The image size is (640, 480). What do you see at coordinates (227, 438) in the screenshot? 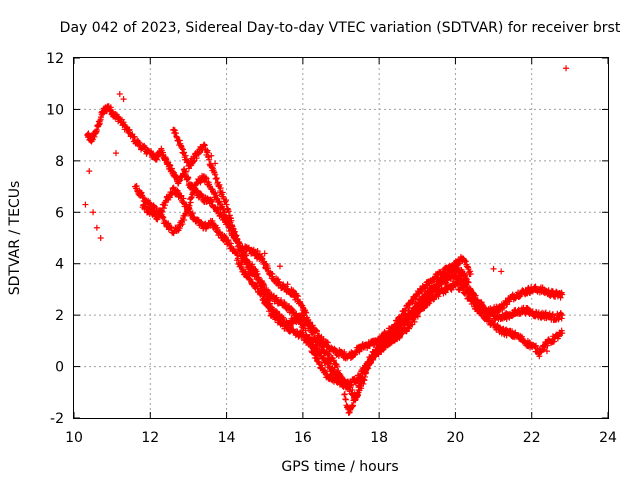
I see `x-tick-label: 14` at bounding box center [227, 438].